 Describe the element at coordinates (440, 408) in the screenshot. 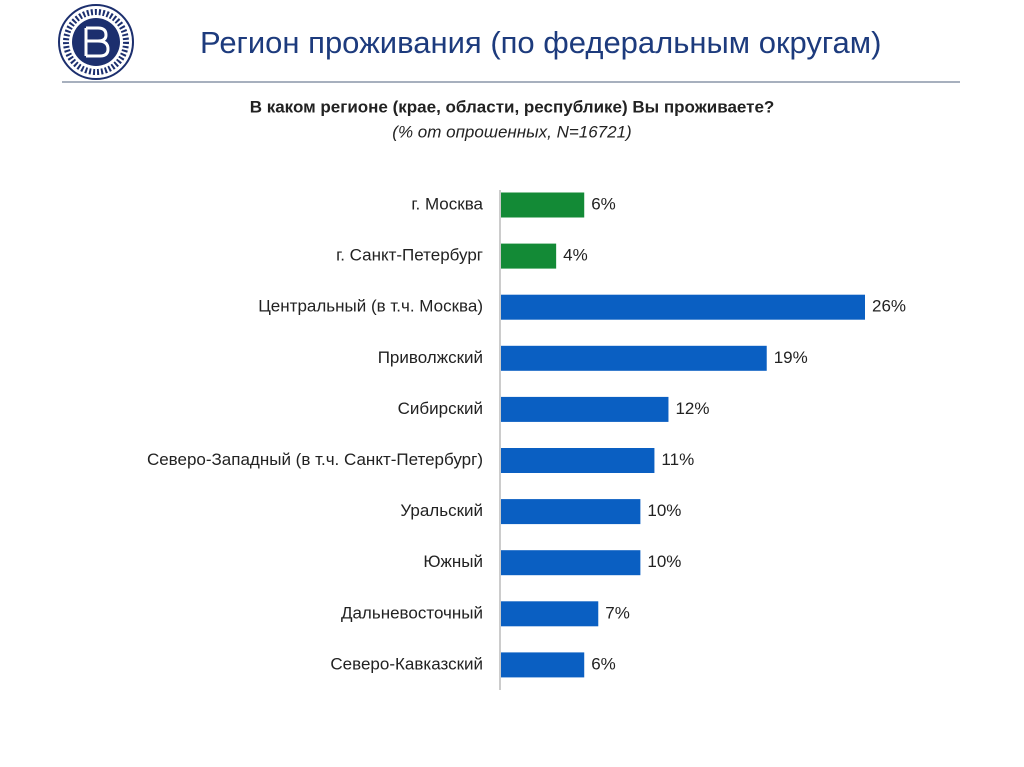

I see `category-label: Сибирский` at that location.